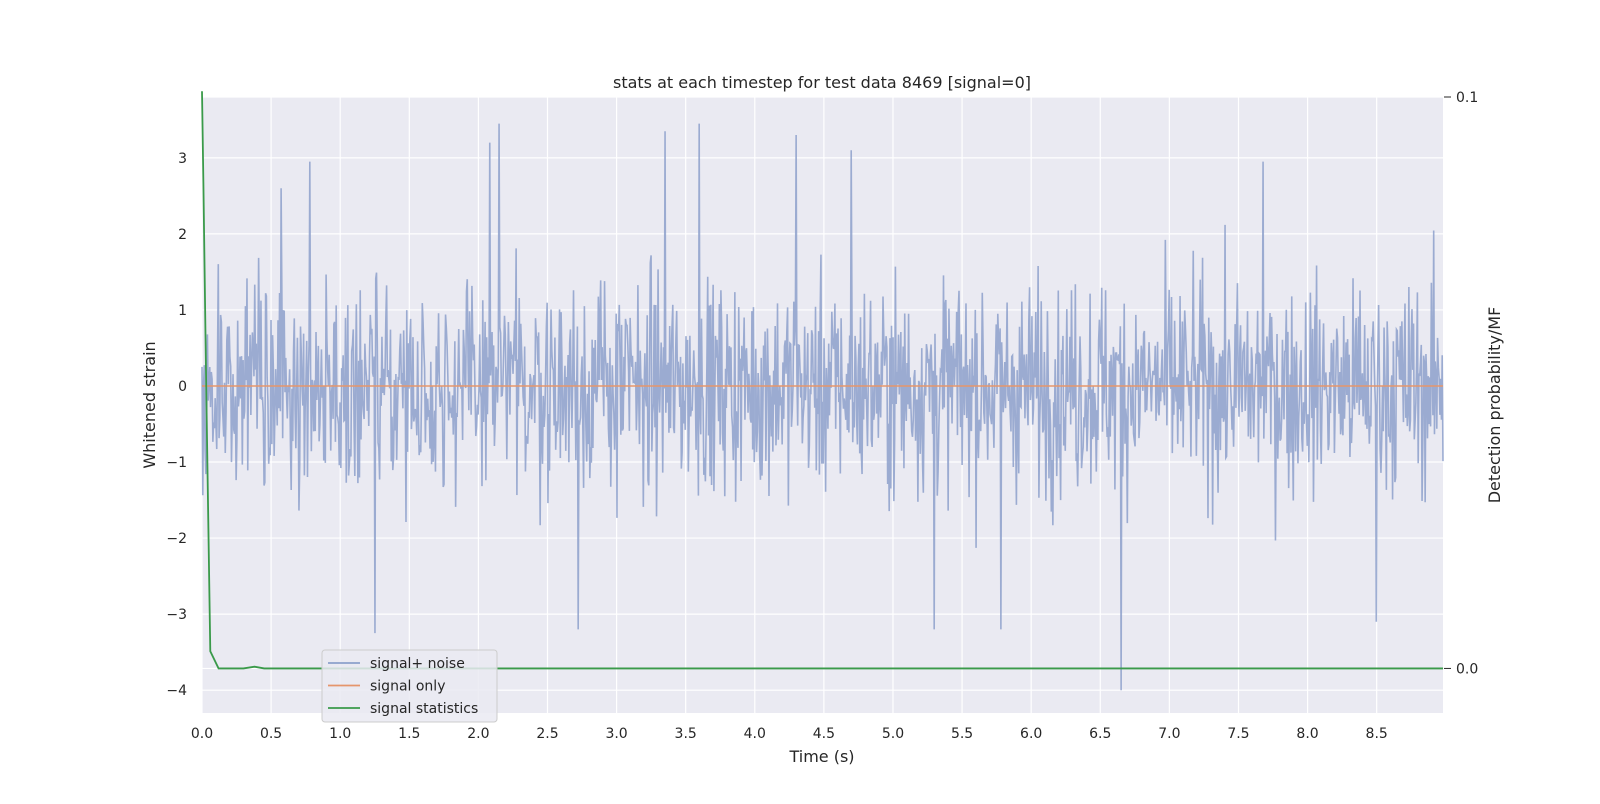 The height and width of the screenshot is (804, 1600). What do you see at coordinates (1494, 405) in the screenshot?
I see `y2-axis-label: Detection probability/MF` at bounding box center [1494, 405].